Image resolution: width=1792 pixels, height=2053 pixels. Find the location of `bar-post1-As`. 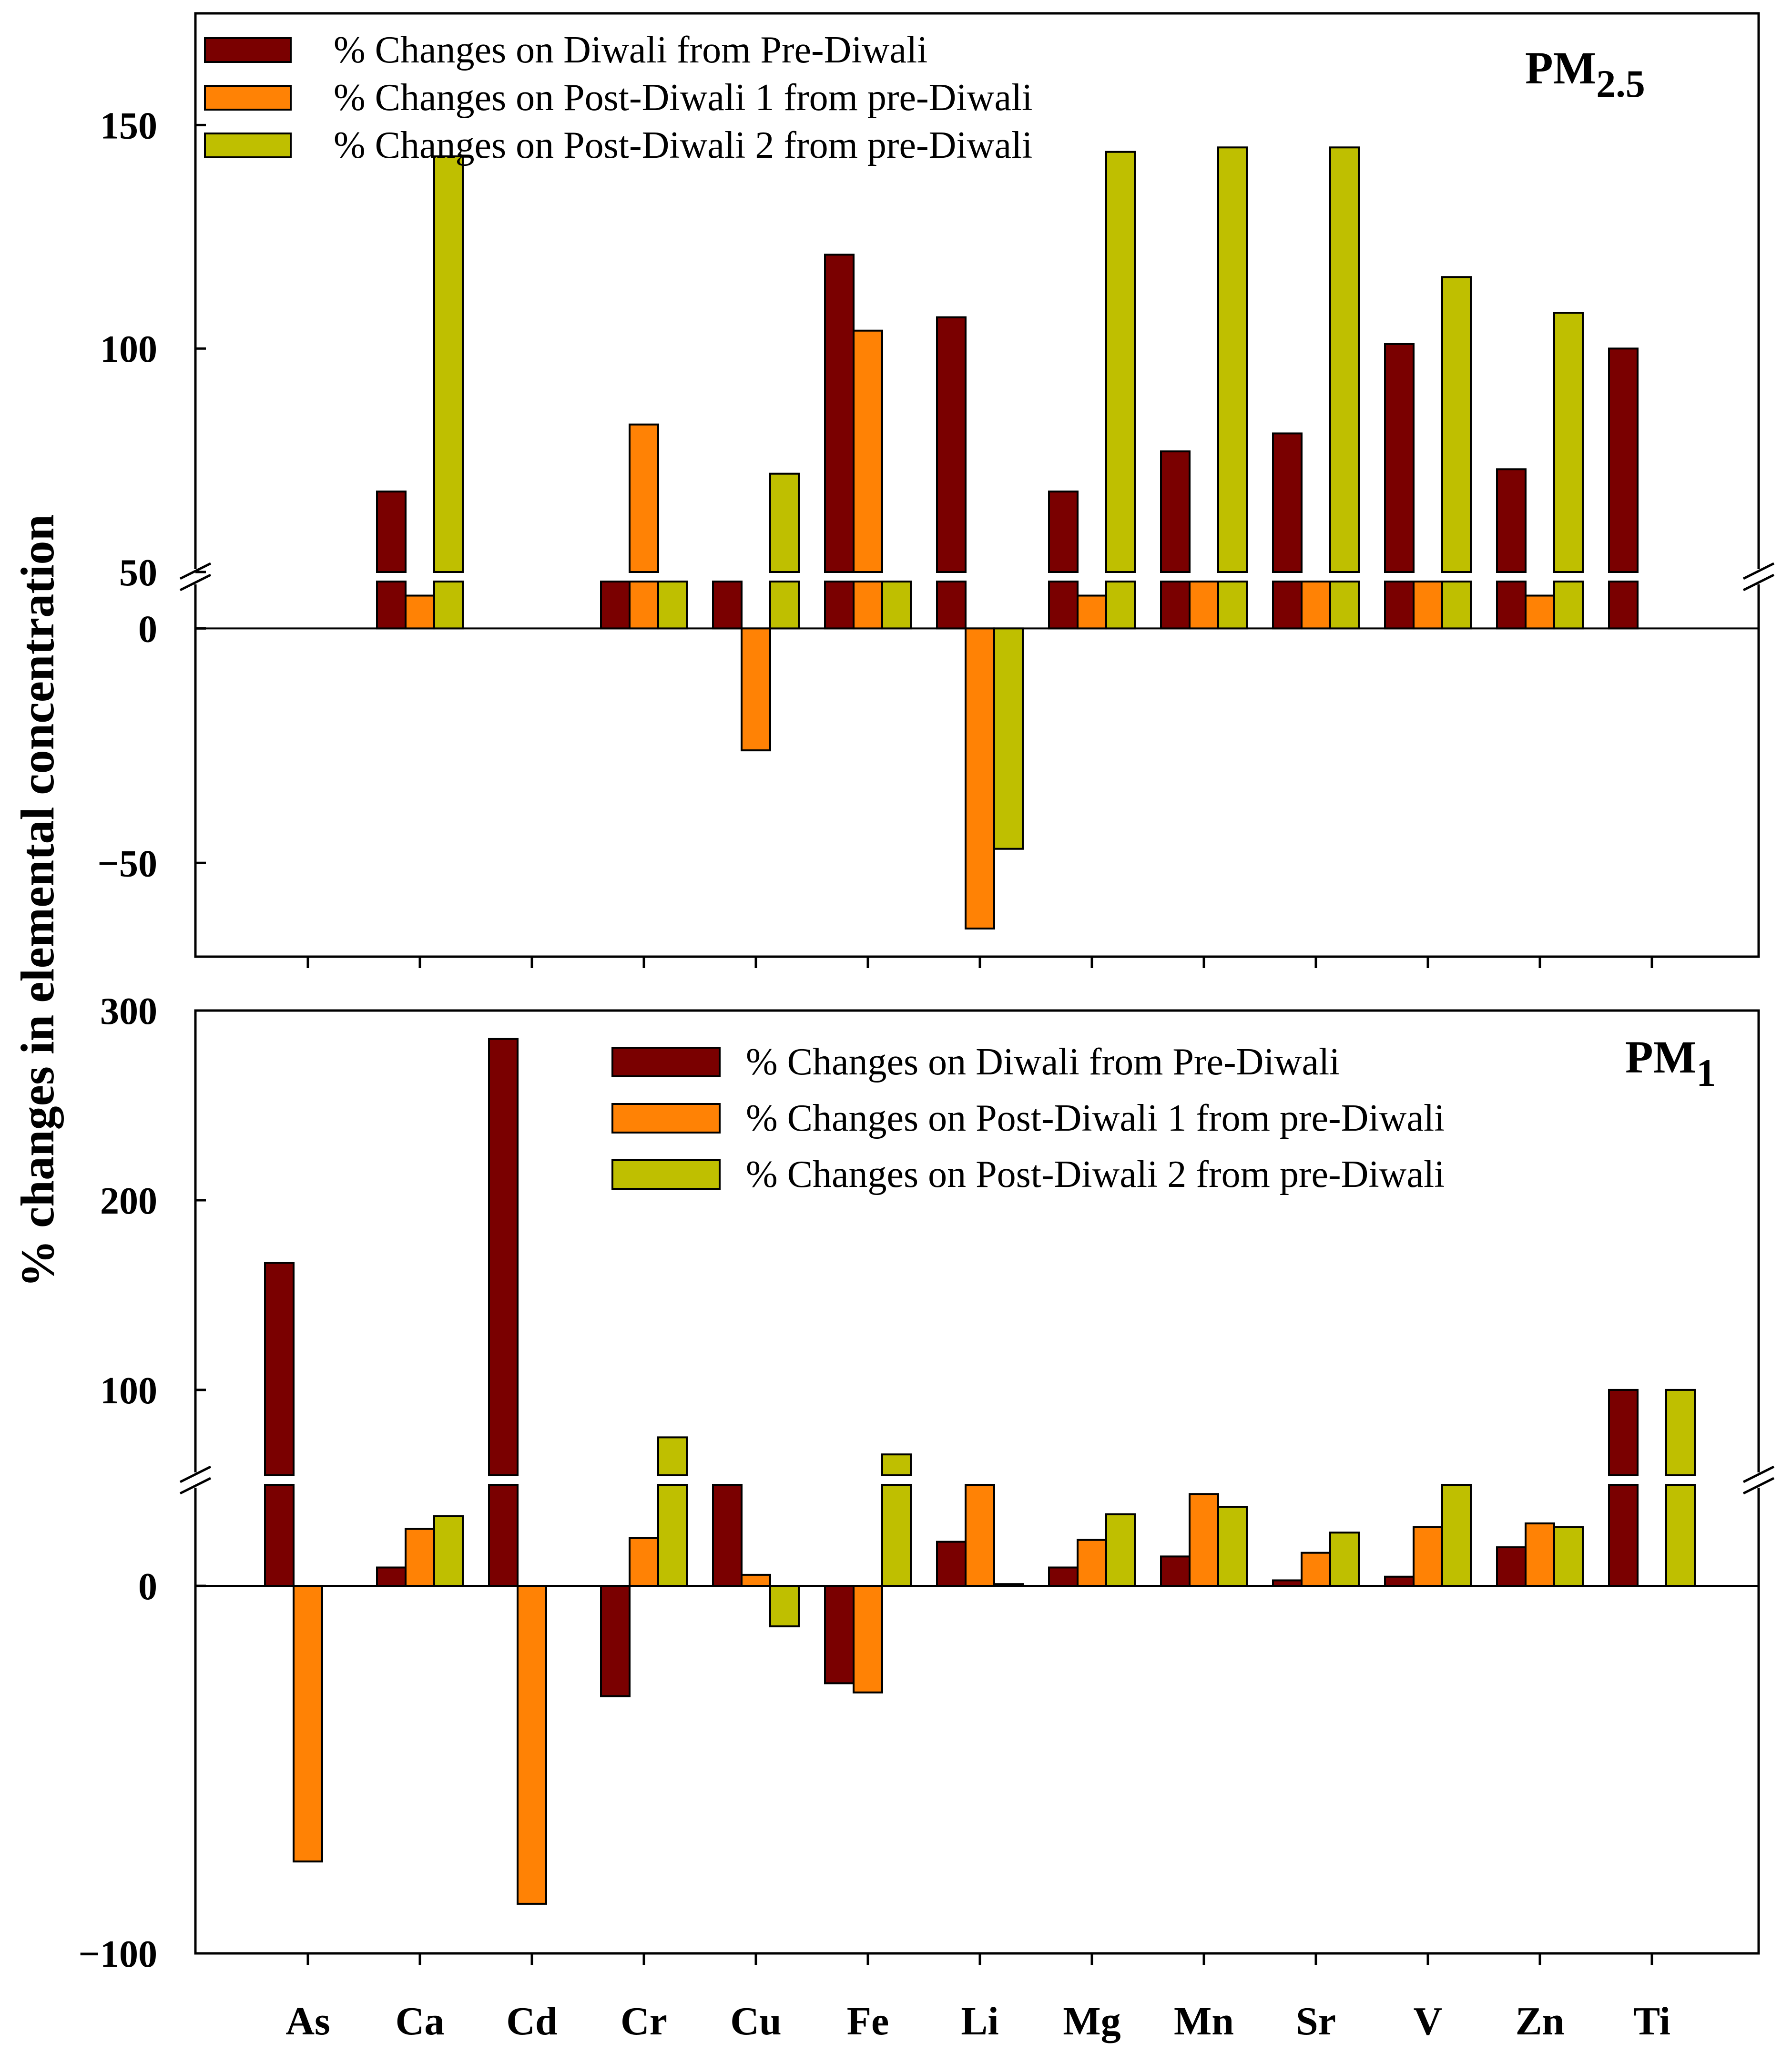

bar-post1-As is located at coordinates (308, 1724).